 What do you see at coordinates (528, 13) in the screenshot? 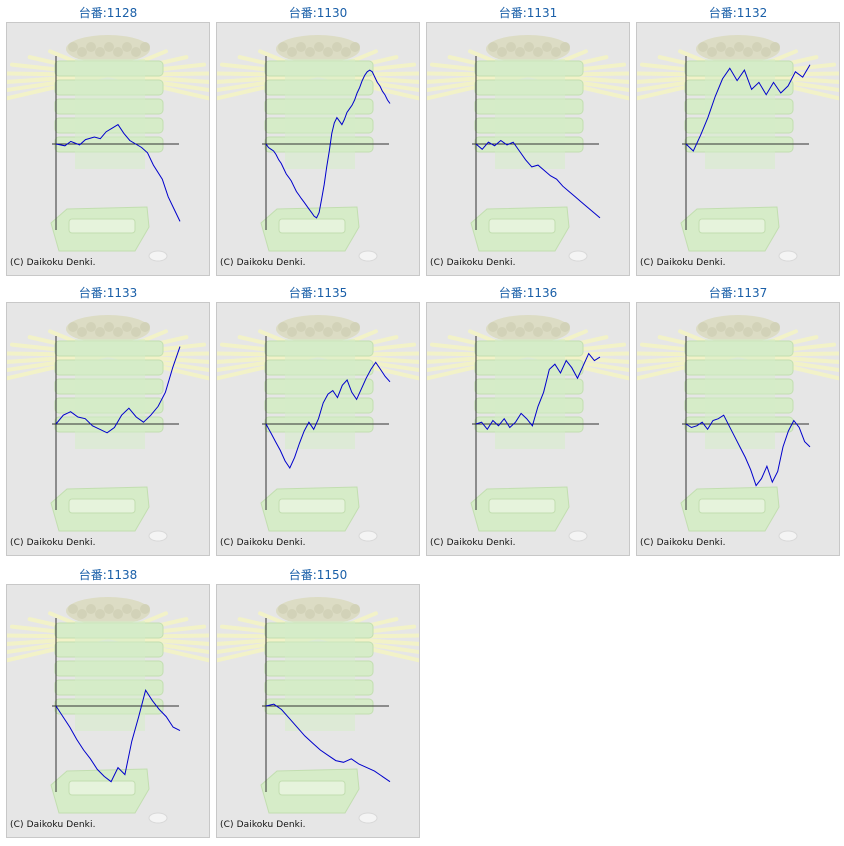
I see `chart-title-link: 台番:1131` at bounding box center [528, 13].